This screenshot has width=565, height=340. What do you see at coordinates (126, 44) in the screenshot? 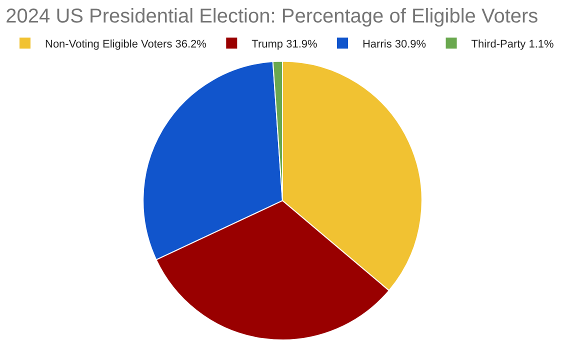
I see `legend-label: Non-Voting Eligible Voters 36.2%` at bounding box center [126, 44].